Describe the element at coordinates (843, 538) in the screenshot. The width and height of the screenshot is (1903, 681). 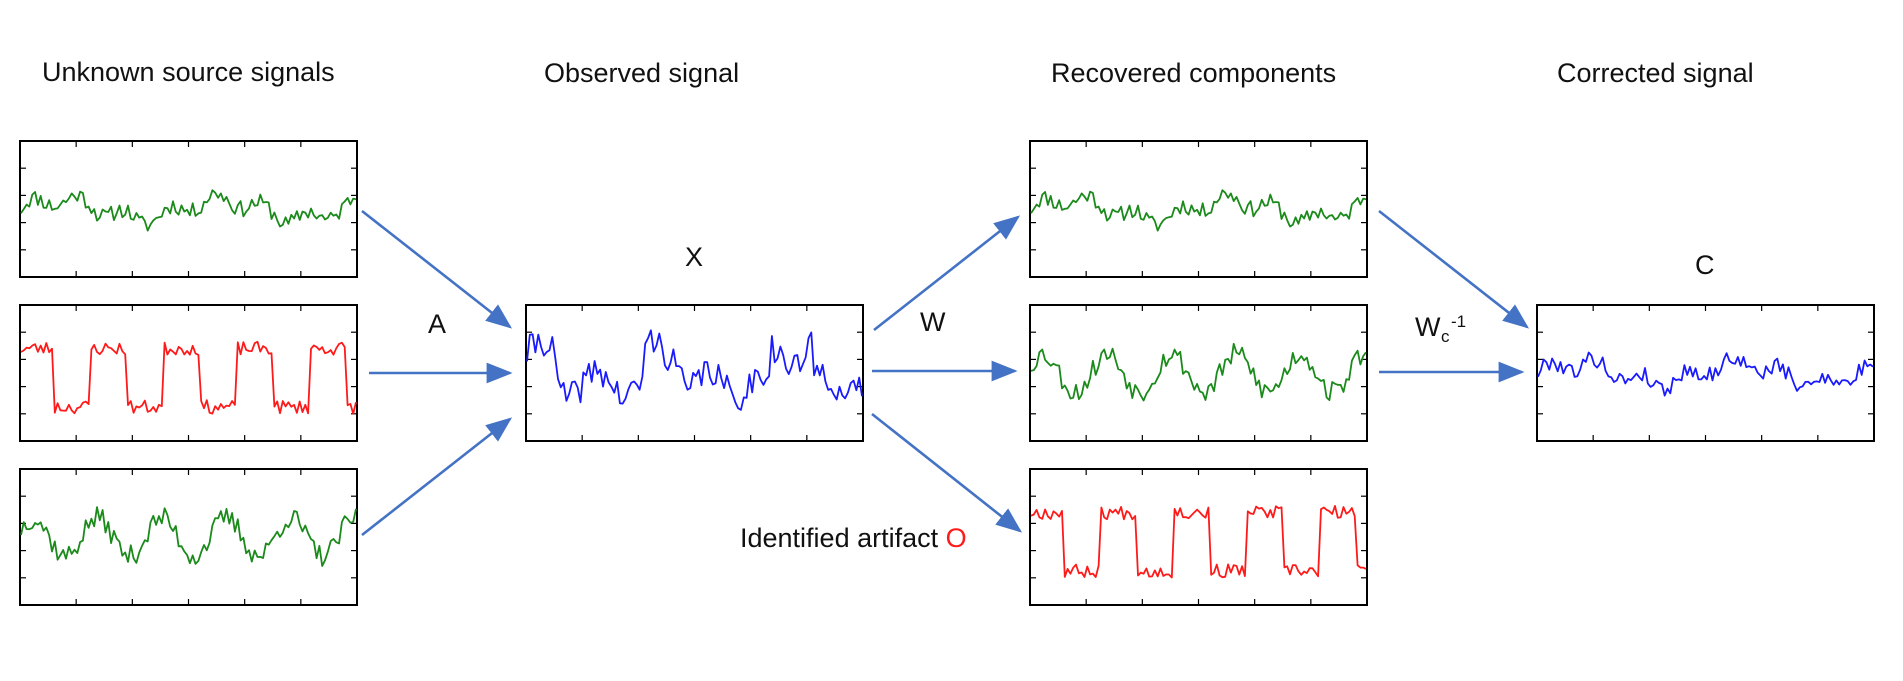
I see `artifact-label-text: Identified artifact` at that location.